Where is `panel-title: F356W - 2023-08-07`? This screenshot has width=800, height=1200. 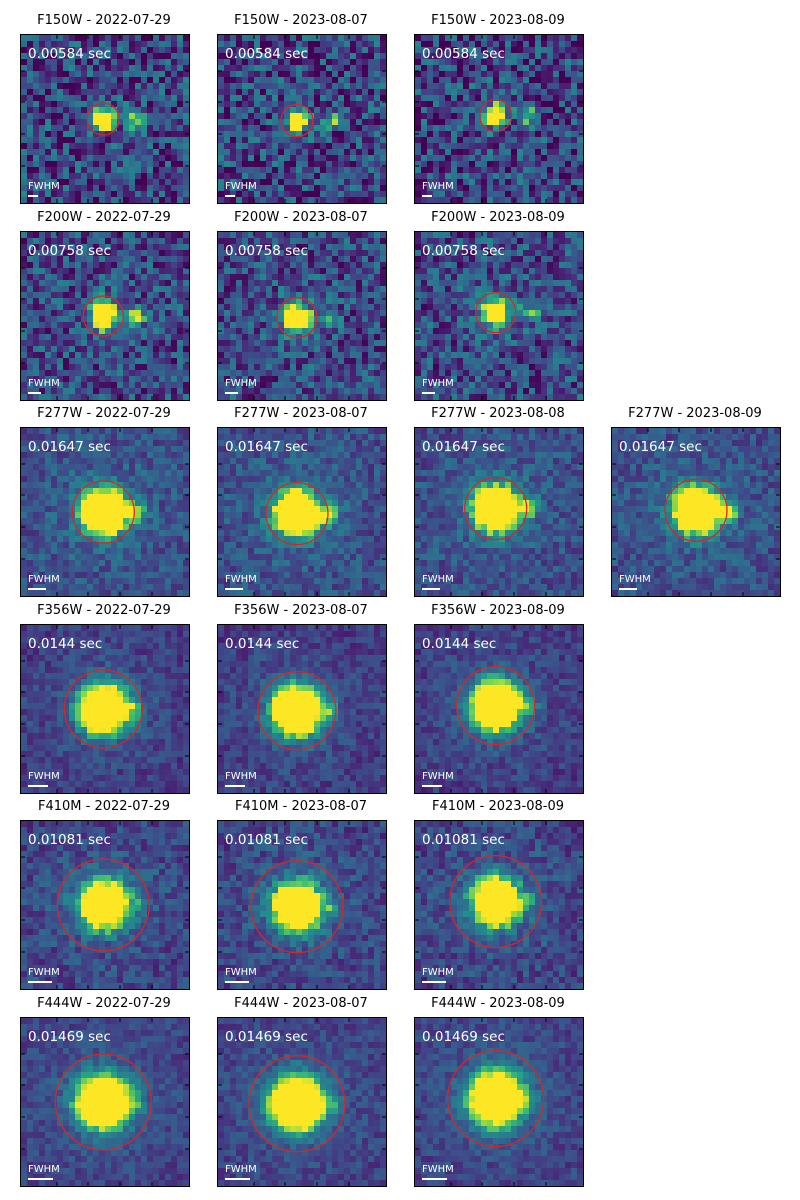
panel-title: F356W - 2023-08-07 is located at coordinates (301, 610).